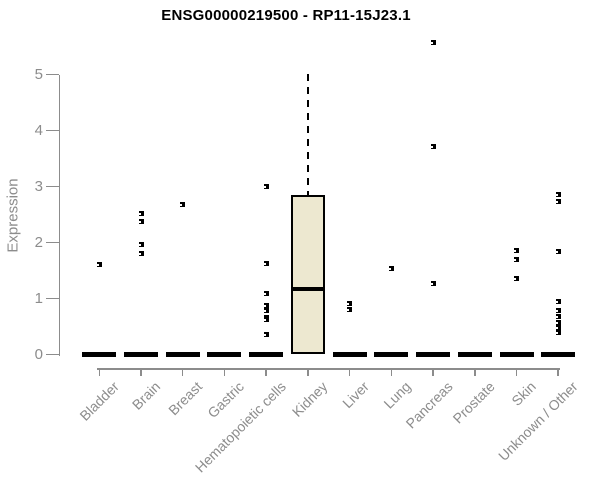  I want to click on x-axis-tick-label: Prostate, so click(473, 402).